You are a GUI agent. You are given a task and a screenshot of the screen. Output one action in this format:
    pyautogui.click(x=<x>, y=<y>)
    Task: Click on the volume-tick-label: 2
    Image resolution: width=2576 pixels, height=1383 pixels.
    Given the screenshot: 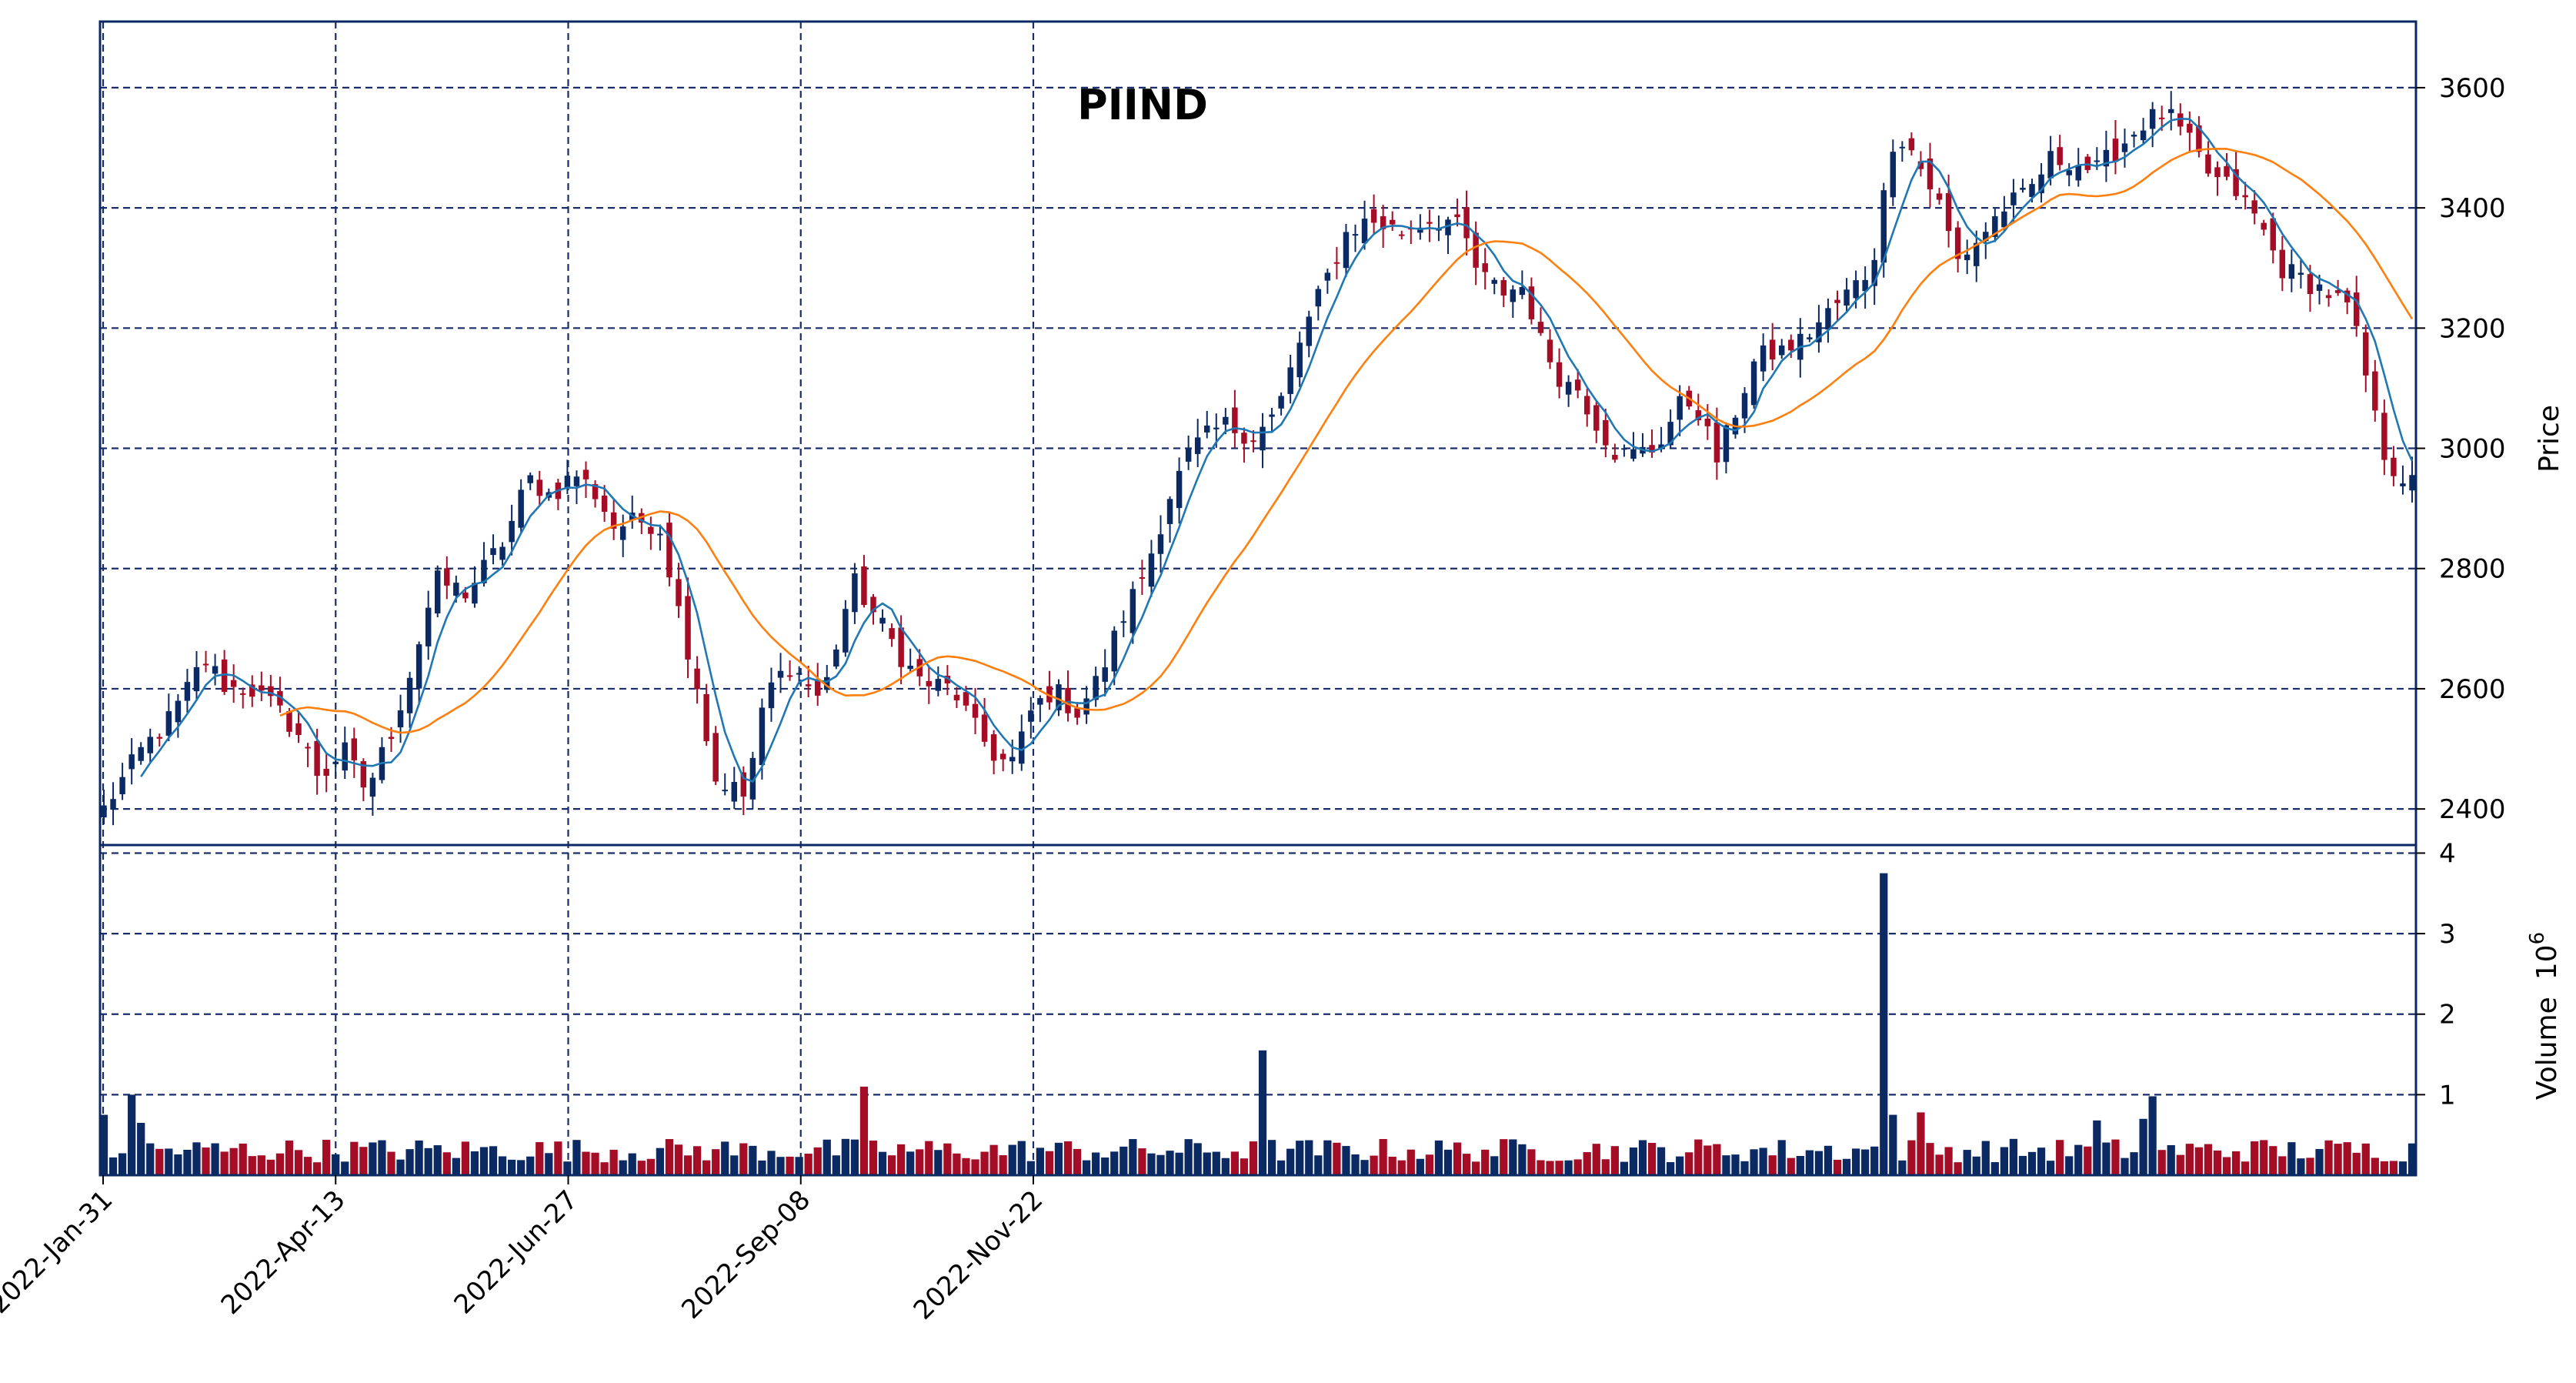 What is the action you would take?
    pyautogui.click(x=2448, y=1015)
    